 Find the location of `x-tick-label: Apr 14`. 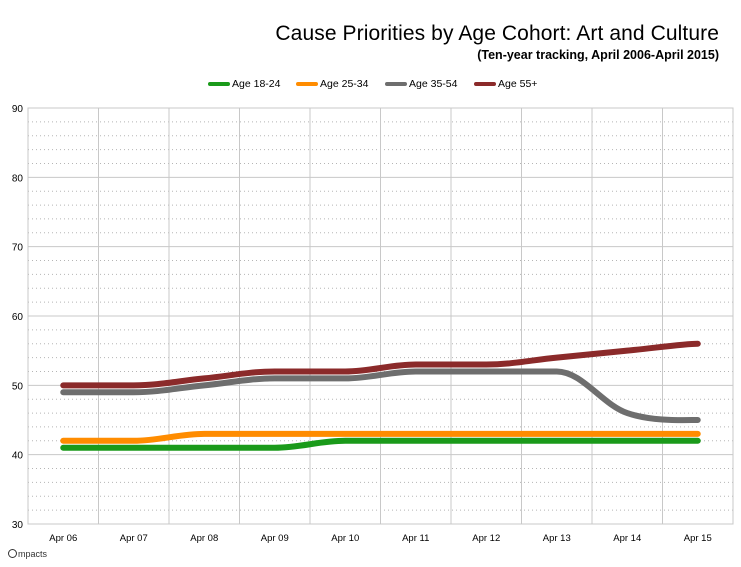

x-tick-label: Apr 14 is located at coordinates (627, 538).